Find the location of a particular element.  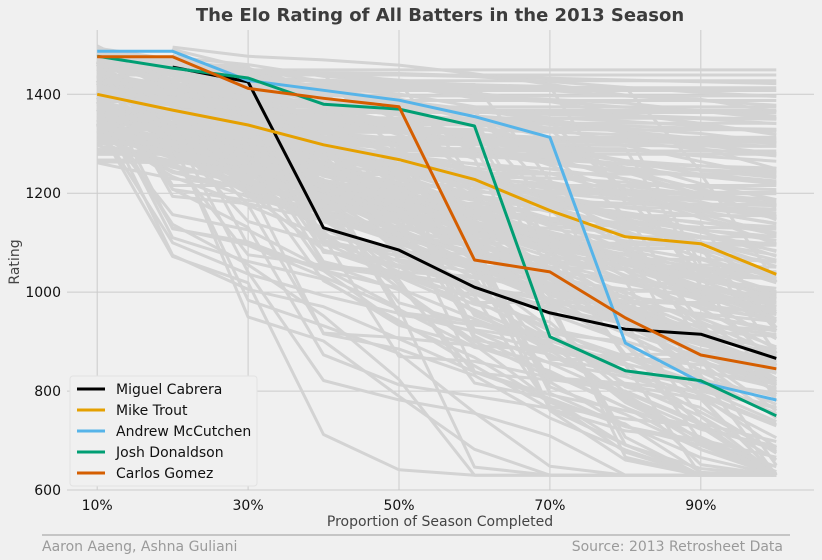

x-axis-label: Proportion of Season Completed is located at coordinates (440, 522).